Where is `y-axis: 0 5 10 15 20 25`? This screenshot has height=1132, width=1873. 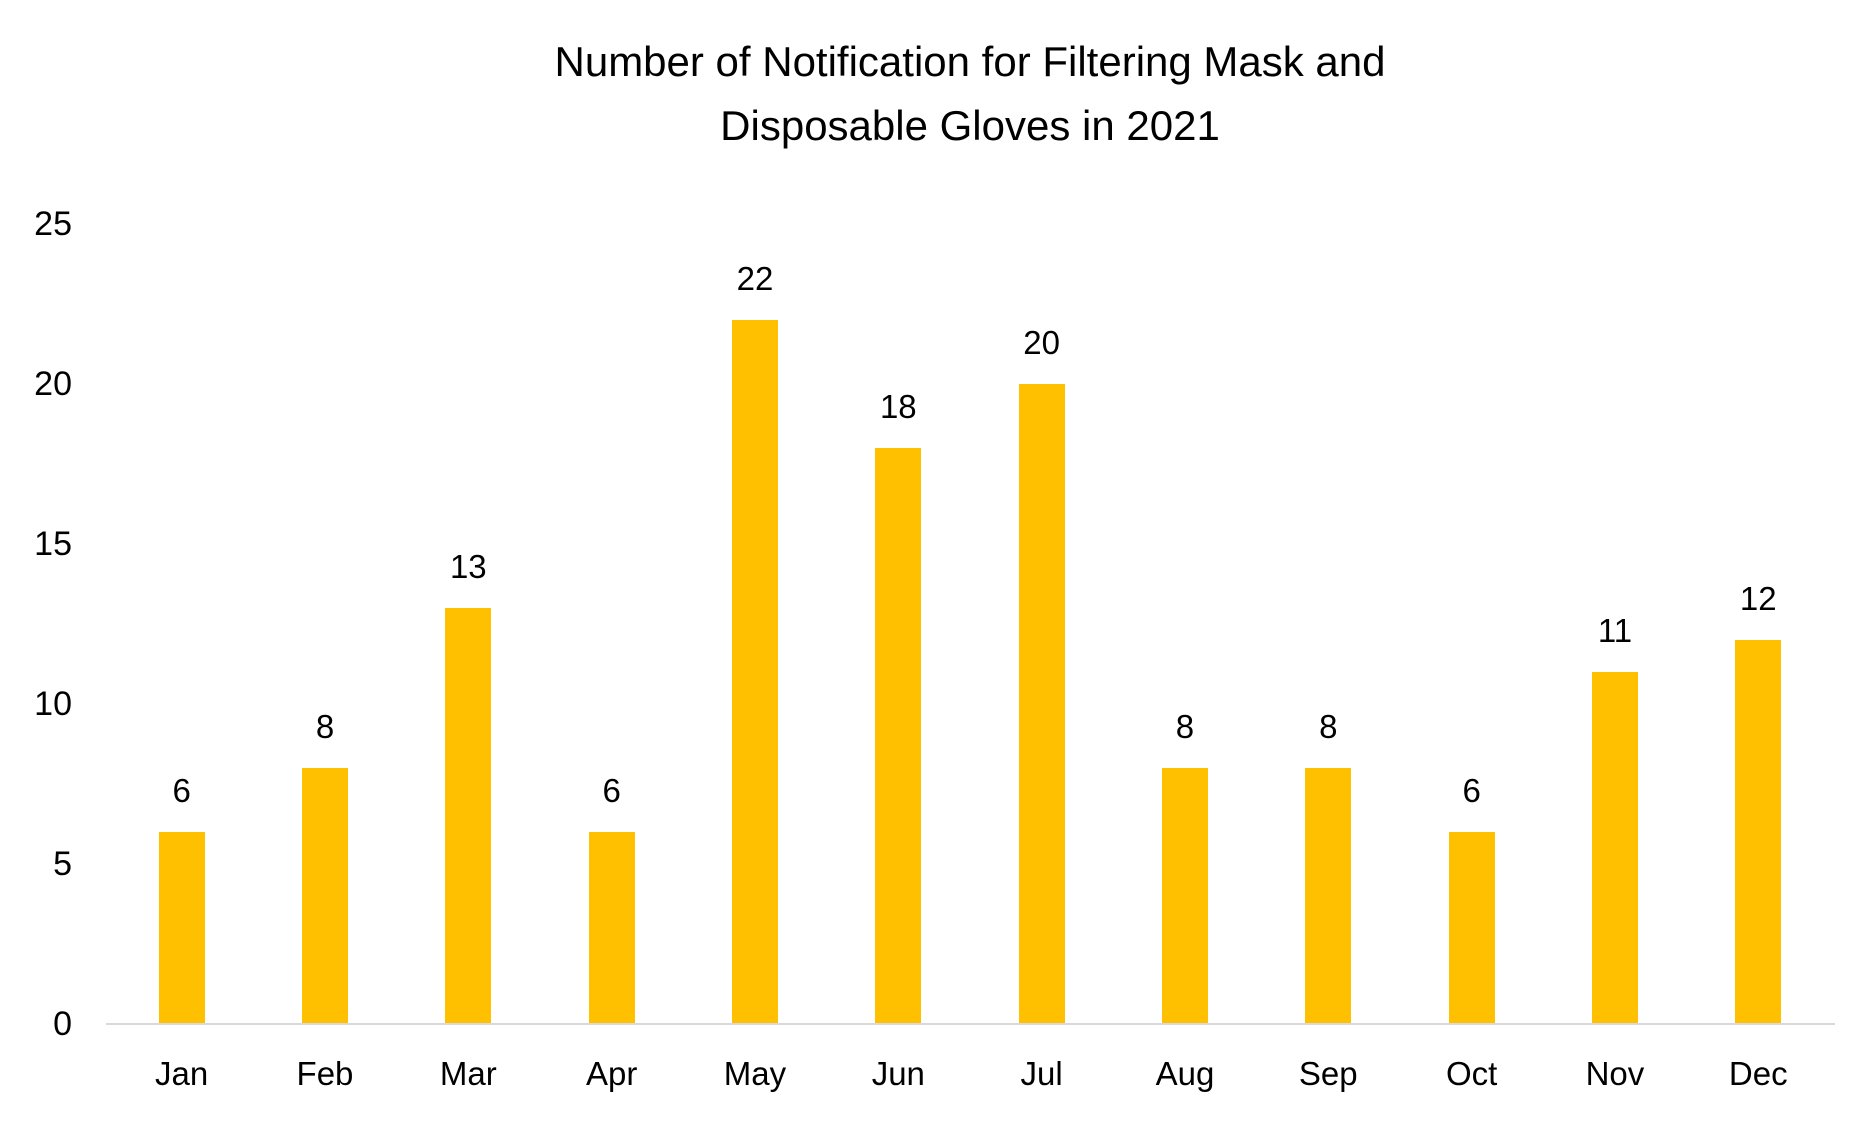 y-axis: 0 5 10 15 20 25 is located at coordinates (36, 624).